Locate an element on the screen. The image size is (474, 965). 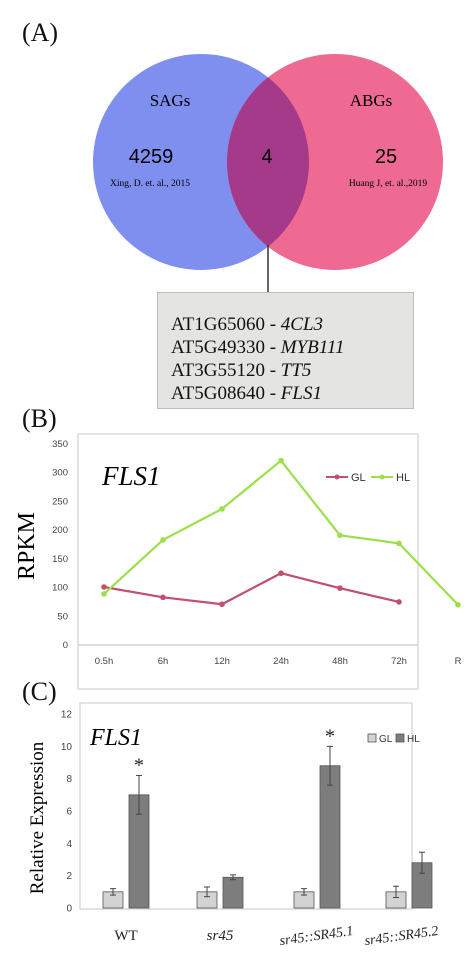
venn-overlap-region is located at coordinates (268, 162).